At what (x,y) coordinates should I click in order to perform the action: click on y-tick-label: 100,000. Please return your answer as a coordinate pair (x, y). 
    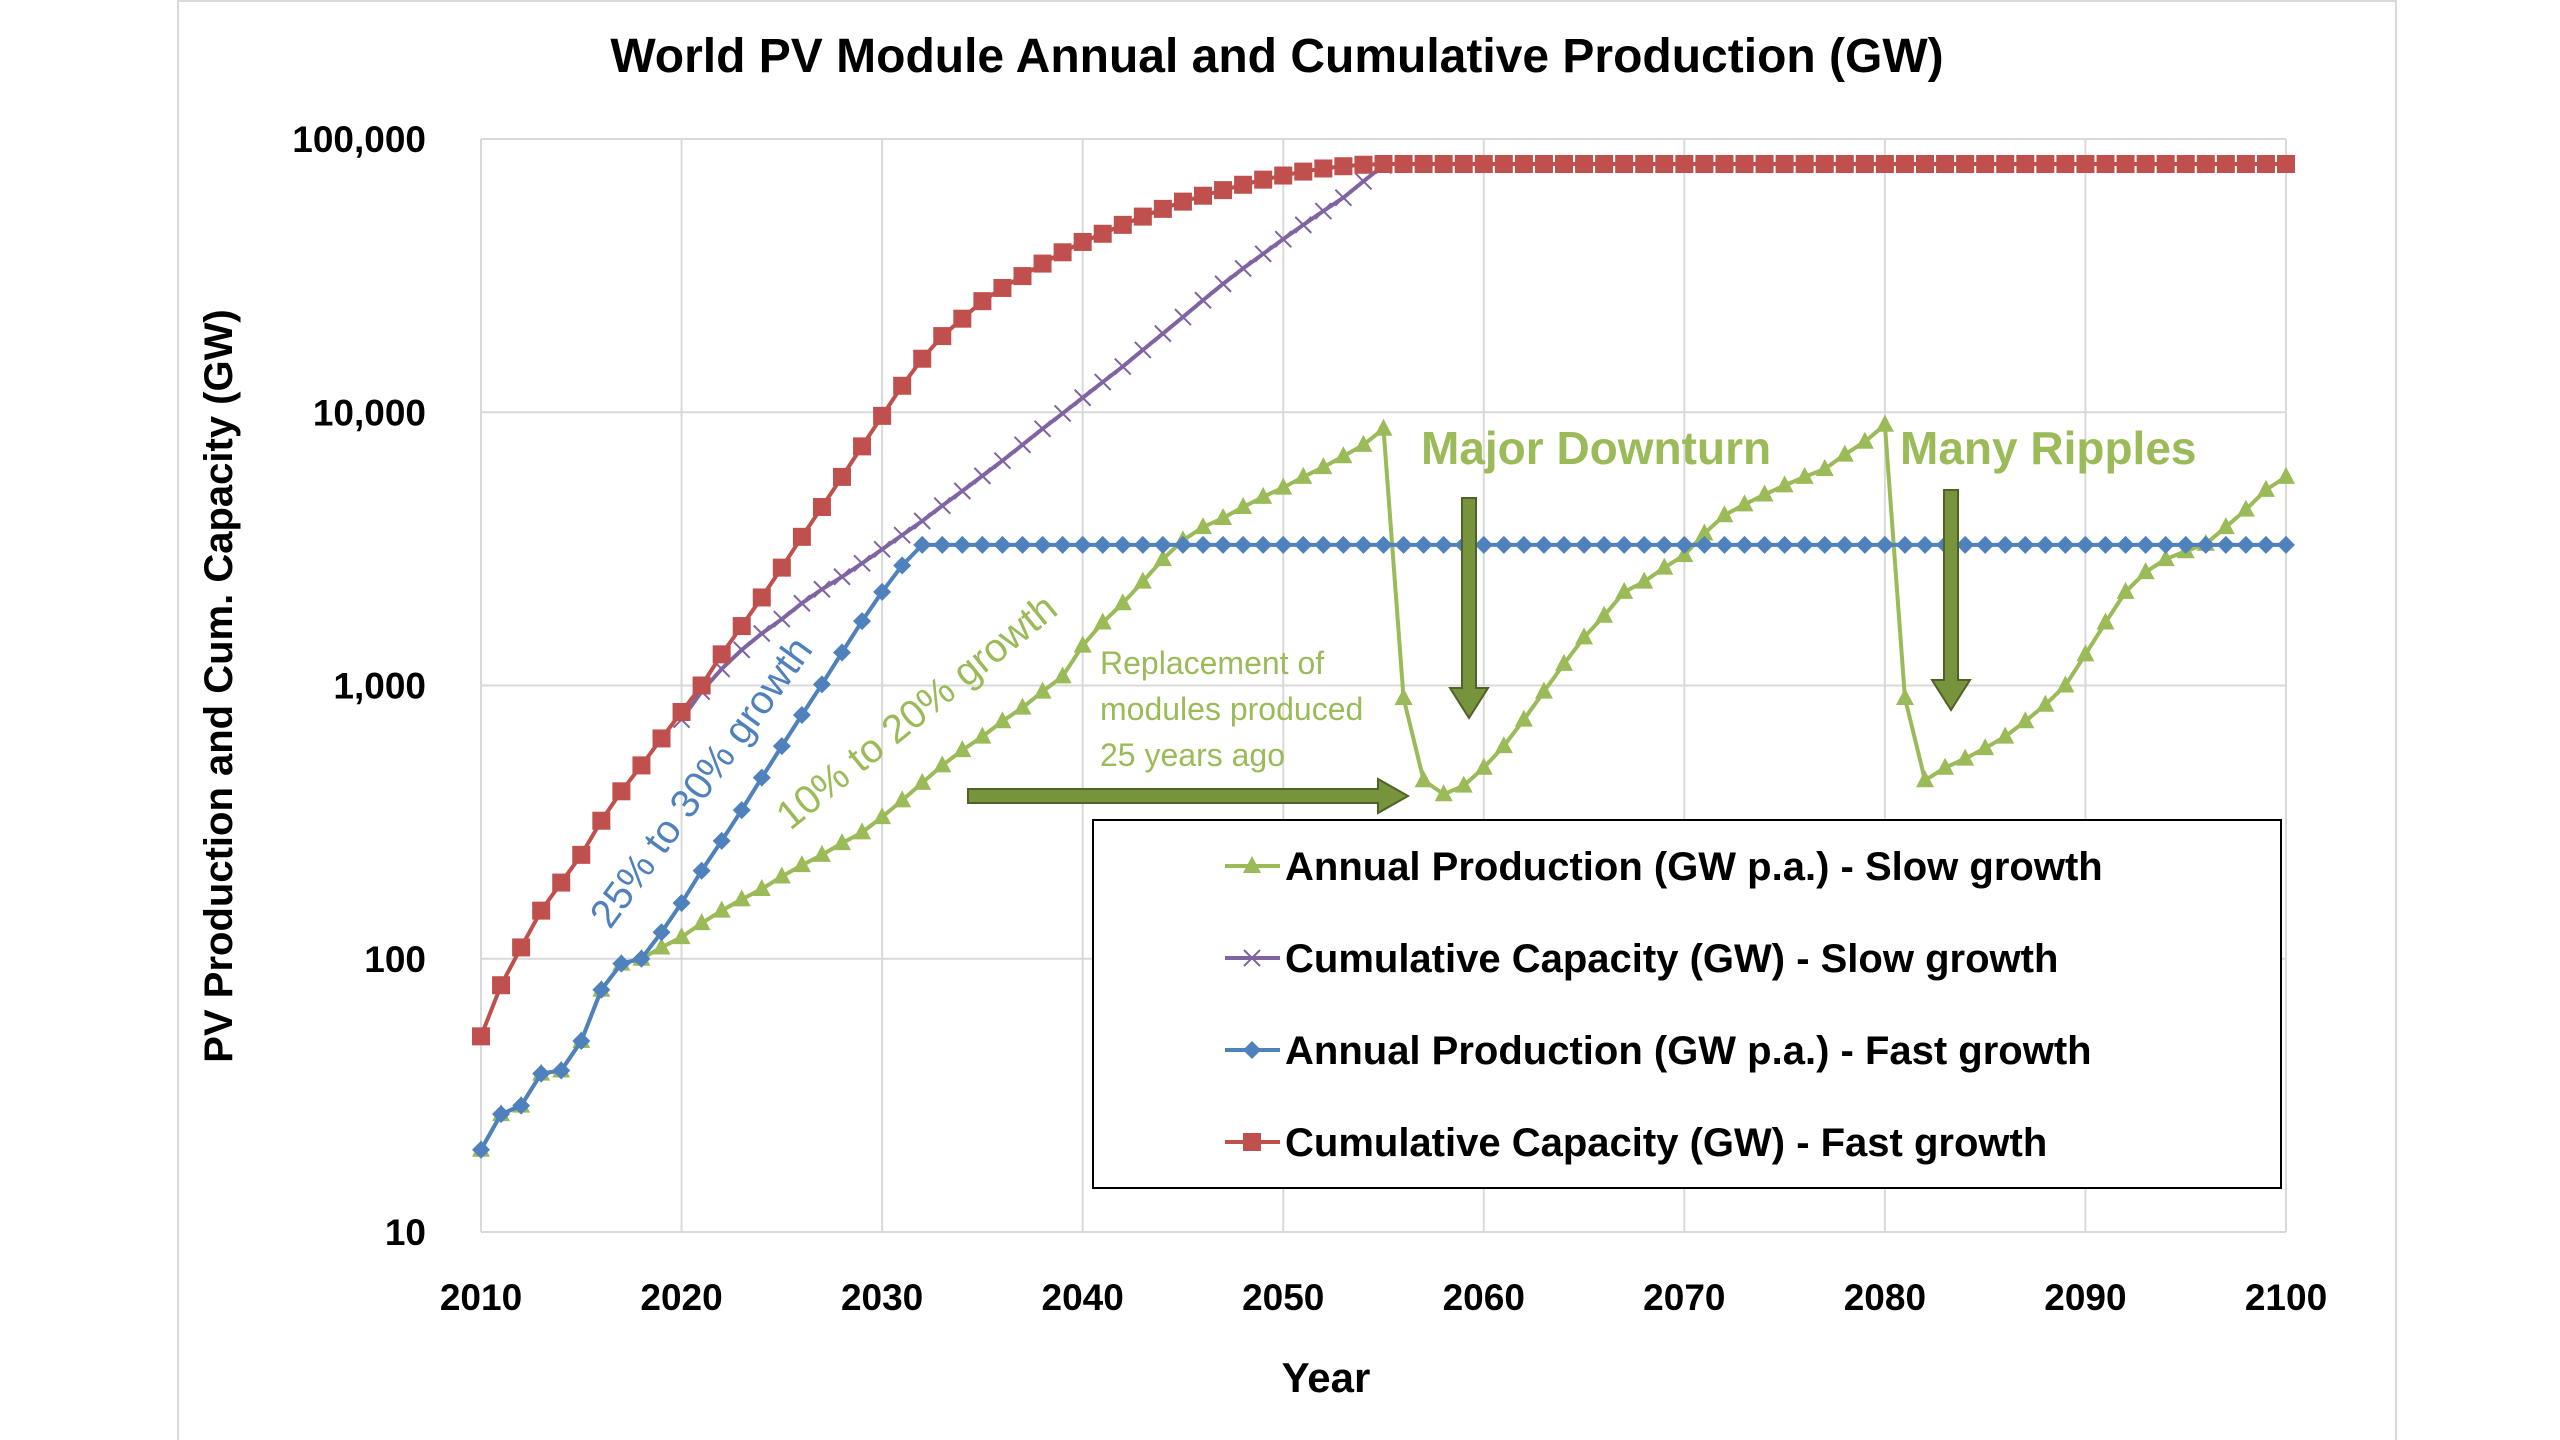
    Looking at the image, I should click on (359, 139).